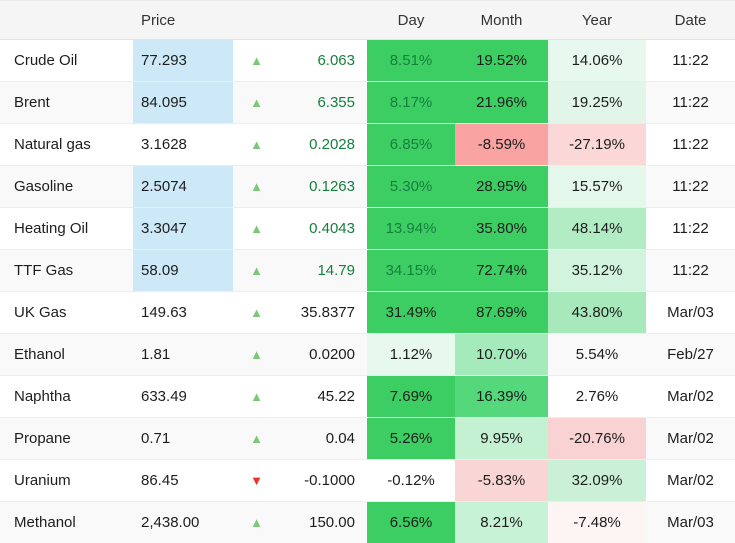  What do you see at coordinates (323, 439) in the screenshot?
I see `change-value: 0.04` at bounding box center [323, 439].